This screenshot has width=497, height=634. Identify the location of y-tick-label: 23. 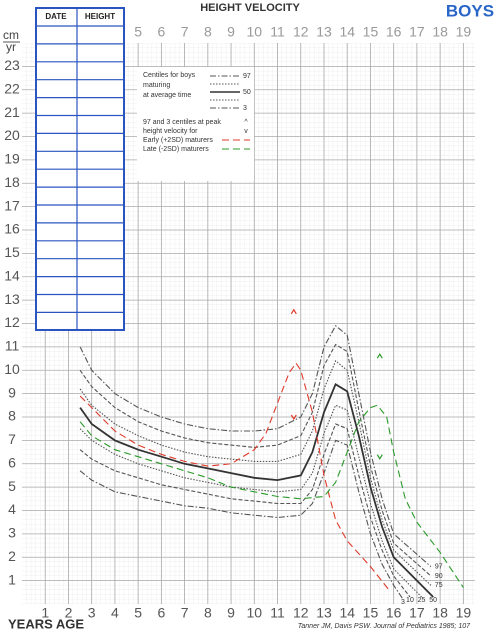
(12, 65).